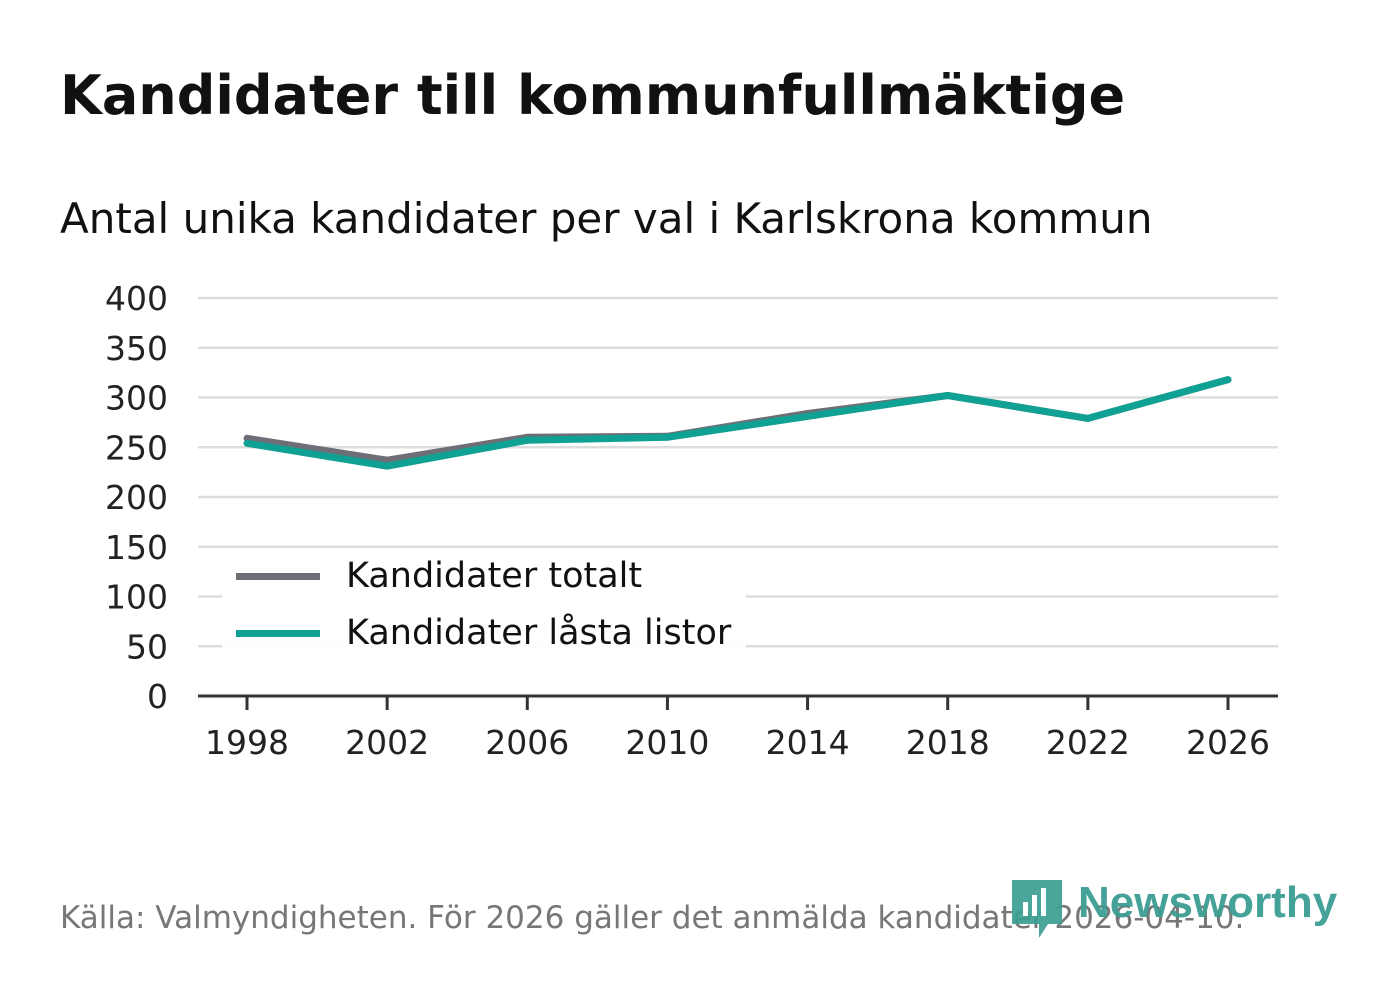 The image size is (1382, 999). I want to click on brand-logo: Newsworthy, so click(1174, 910).